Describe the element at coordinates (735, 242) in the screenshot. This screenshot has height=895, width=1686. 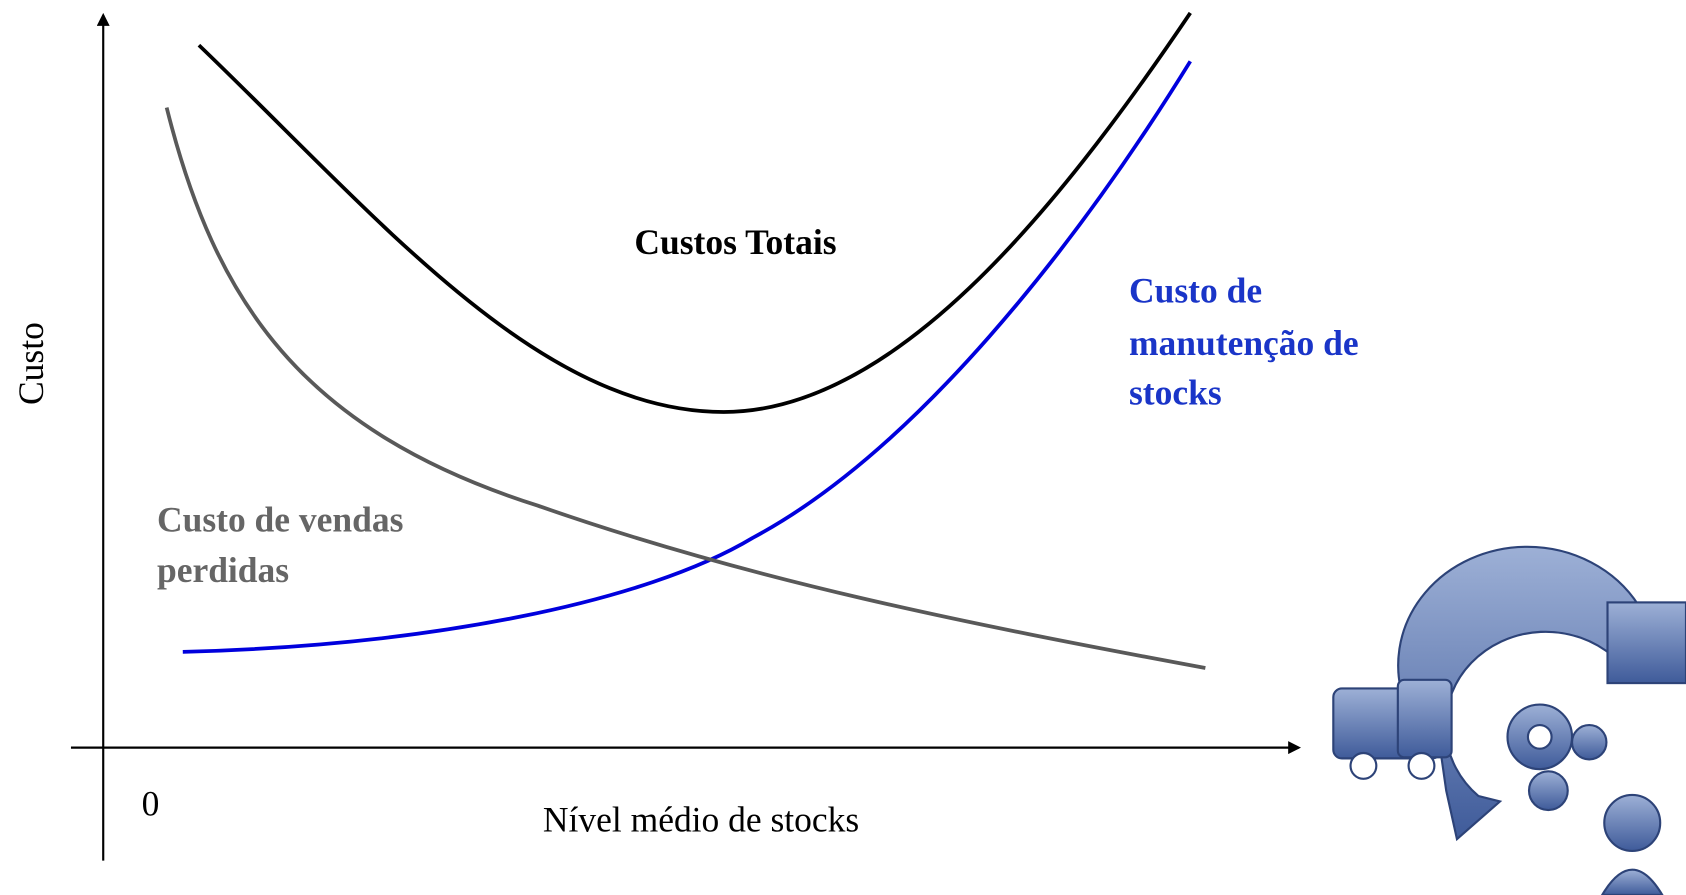
I see `curve-label: Custos Totais` at that location.